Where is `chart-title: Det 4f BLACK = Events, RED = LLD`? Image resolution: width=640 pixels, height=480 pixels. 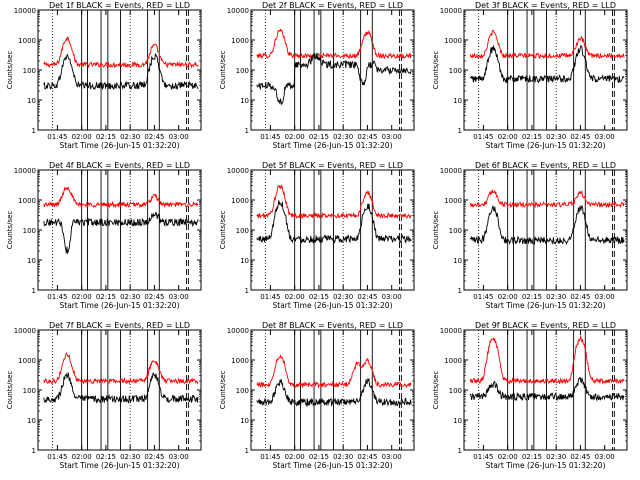 chart-title: Det 4f BLACK = Events, RED = LLD is located at coordinates (119, 165).